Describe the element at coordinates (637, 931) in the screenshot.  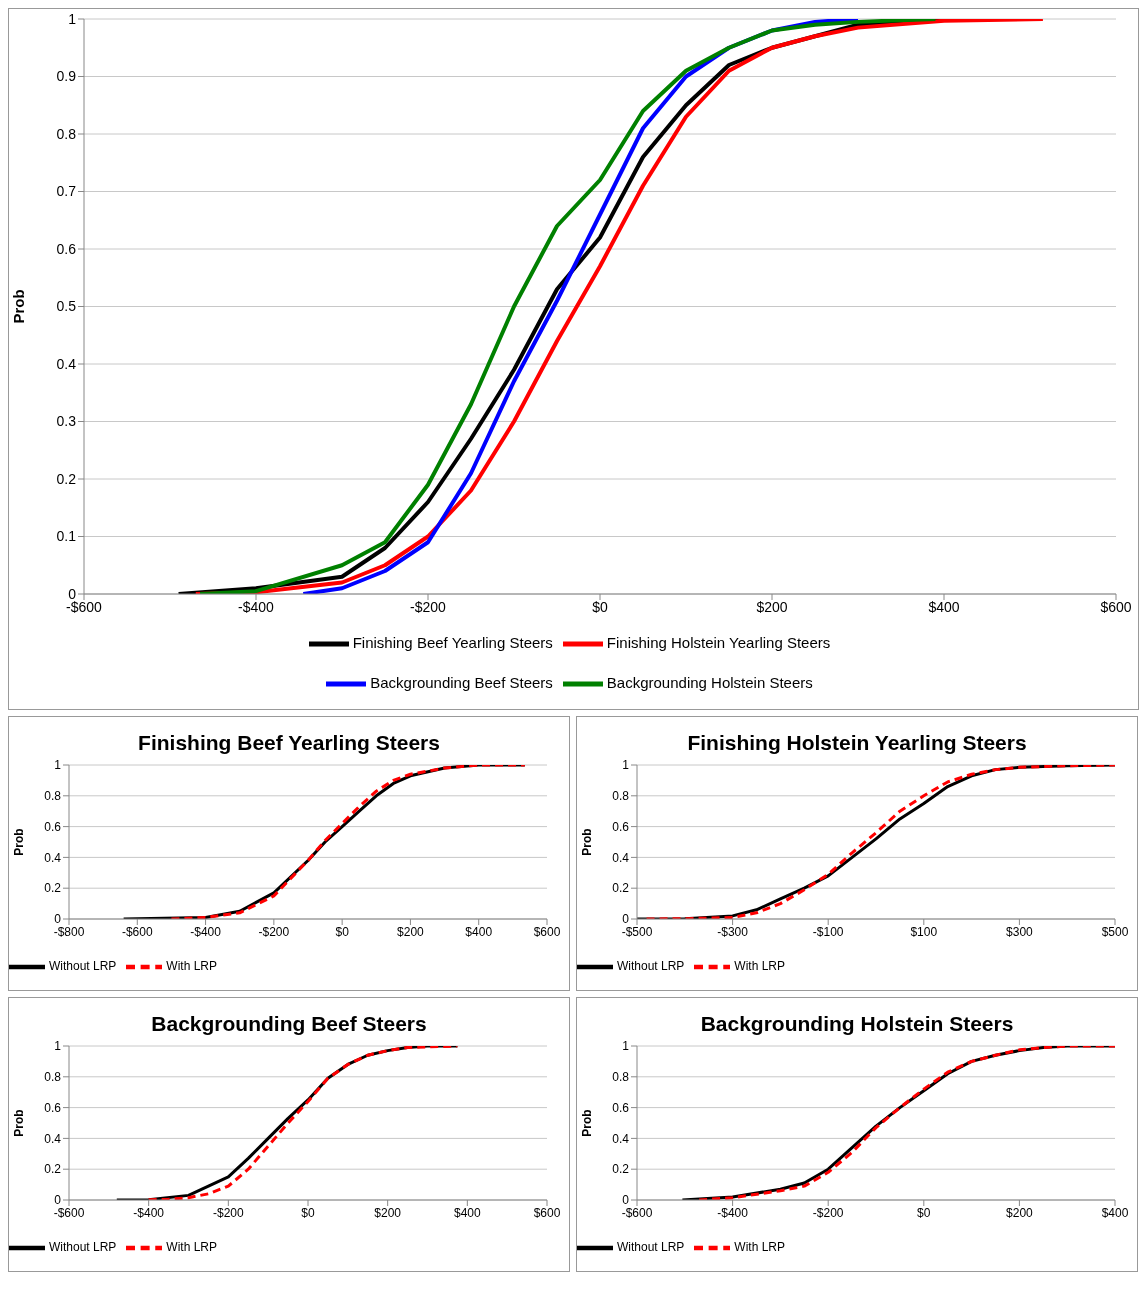
I see `x-tick-label: -$500` at that location.